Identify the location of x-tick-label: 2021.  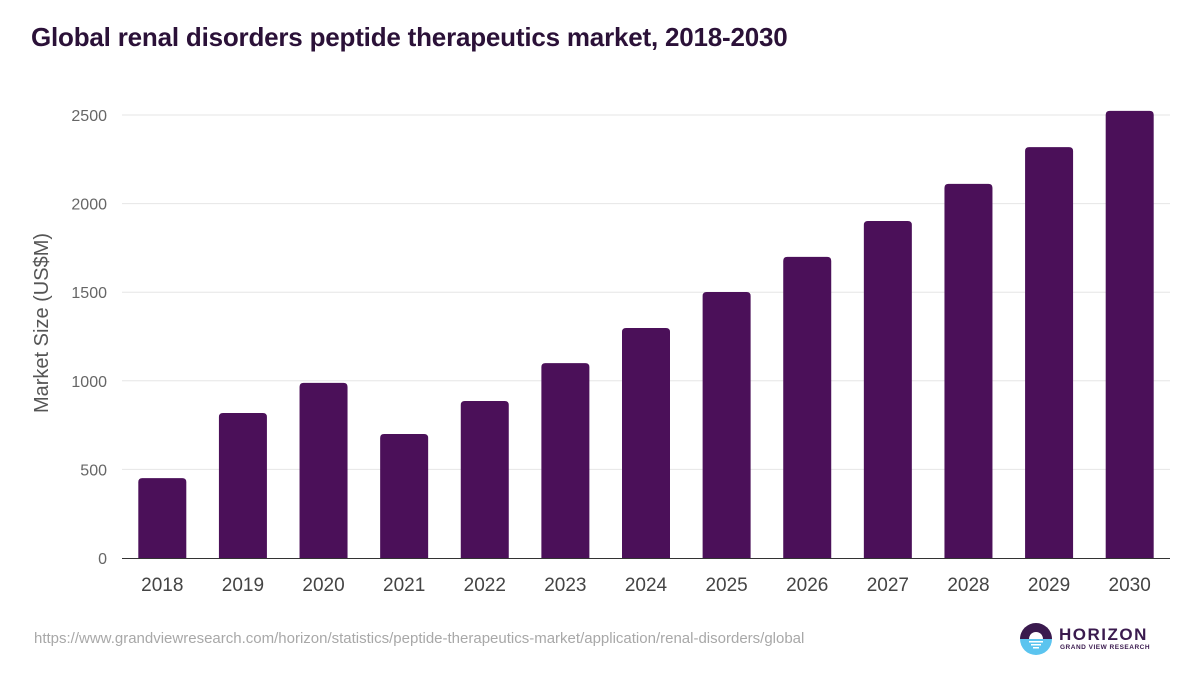
(404, 585).